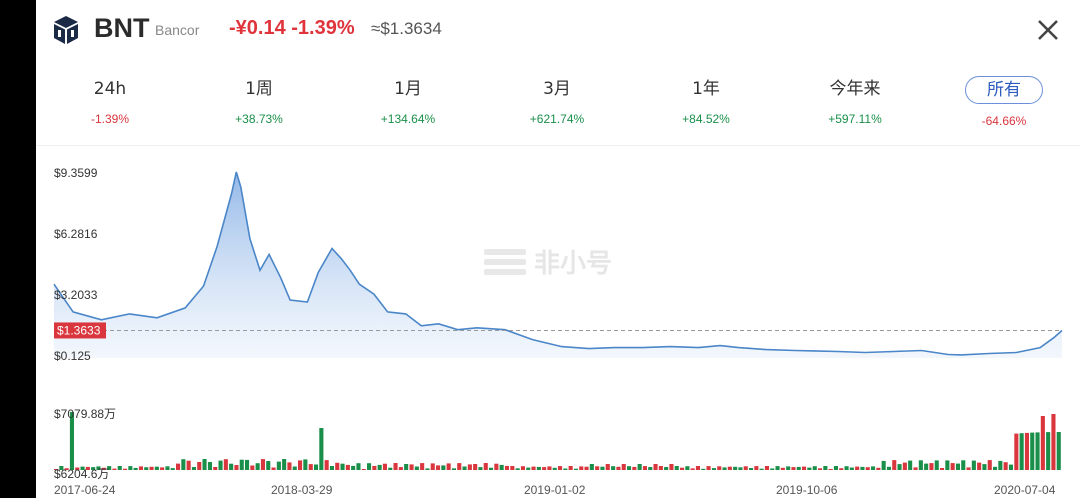 The height and width of the screenshot is (498, 1080). Describe the element at coordinates (1048, 30) in the screenshot. I see `close-icon` at that location.